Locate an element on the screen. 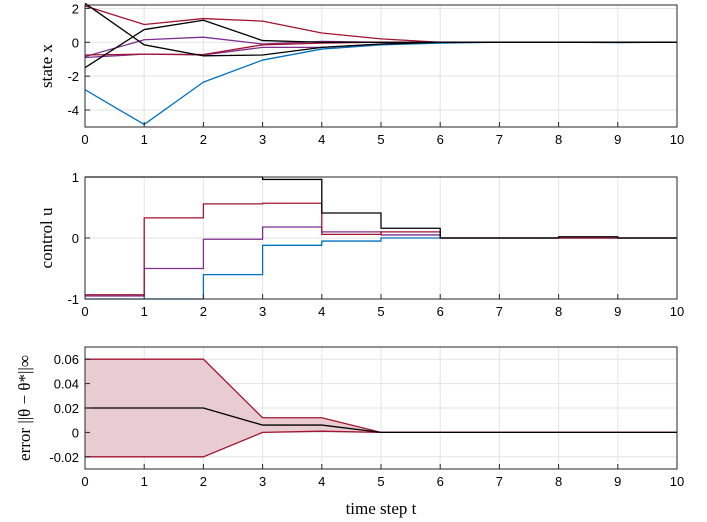  y-tick-label: 0.06 is located at coordinates (66, 359).